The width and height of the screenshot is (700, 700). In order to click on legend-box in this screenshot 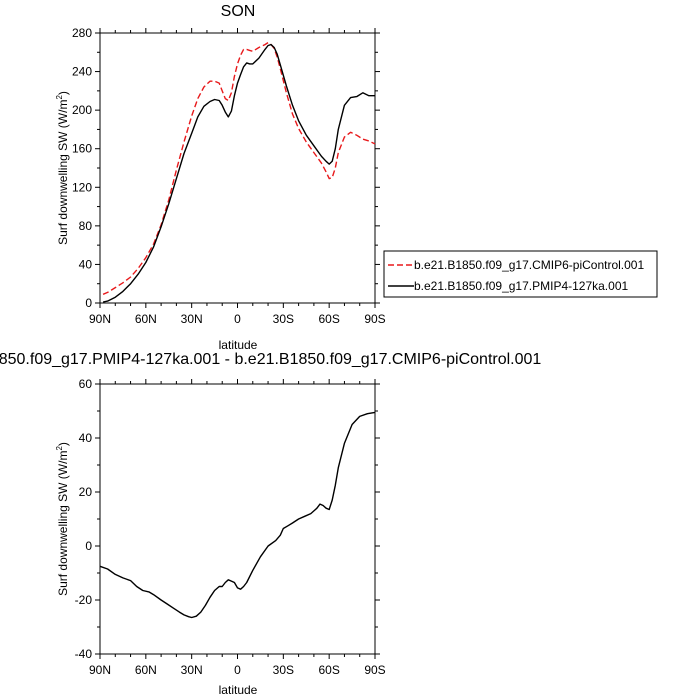, I will do `click(520, 274)`.